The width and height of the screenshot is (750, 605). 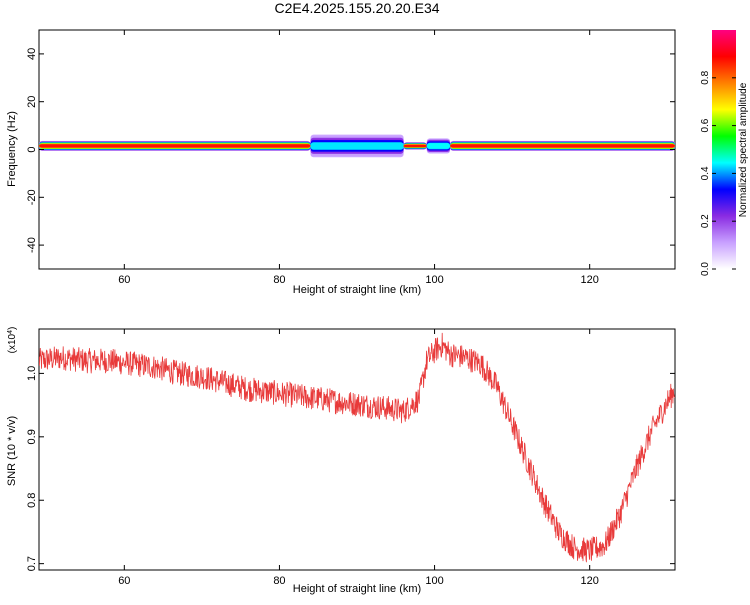 What do you see at coordinates (32, 563) in the screenshot?
I see `snr-y-tick-label: 0.7` at bounding box center [32, 563].